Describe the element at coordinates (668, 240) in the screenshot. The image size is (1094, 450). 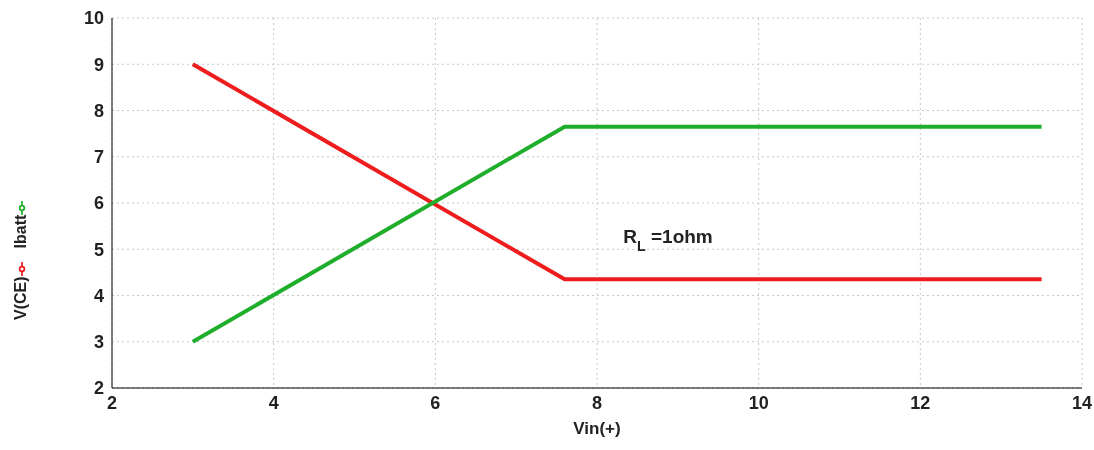
I see `annotation: R$_{L}$ =1ohm` at that location.